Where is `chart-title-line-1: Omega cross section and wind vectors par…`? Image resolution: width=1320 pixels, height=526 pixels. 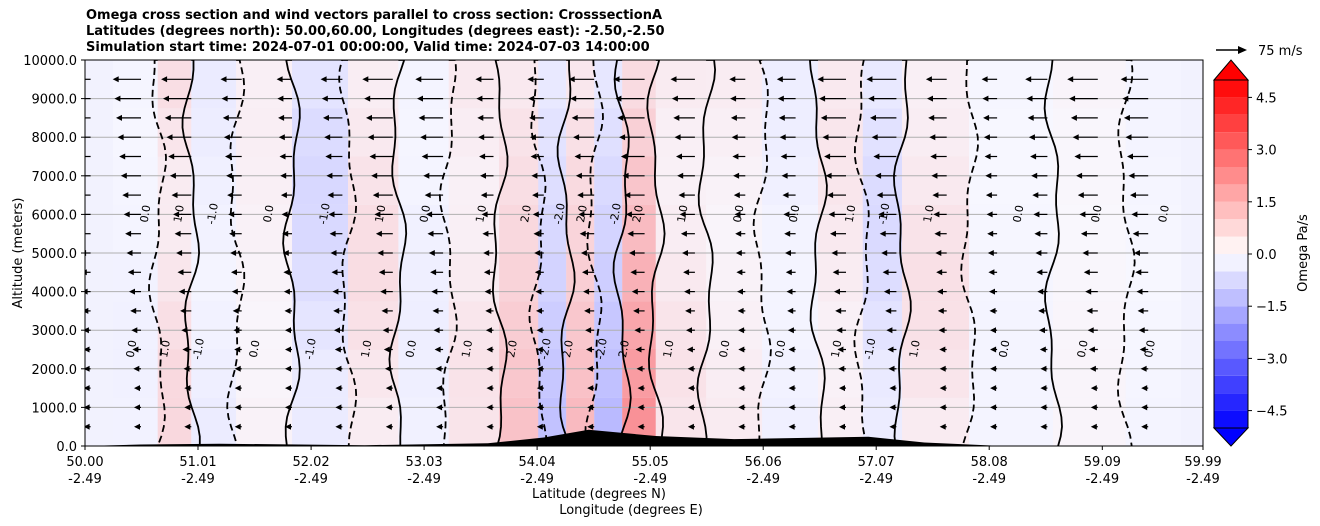
chart-title-line-1: Omega cross section and wind vectors par… is located at coordinates (374, 15).